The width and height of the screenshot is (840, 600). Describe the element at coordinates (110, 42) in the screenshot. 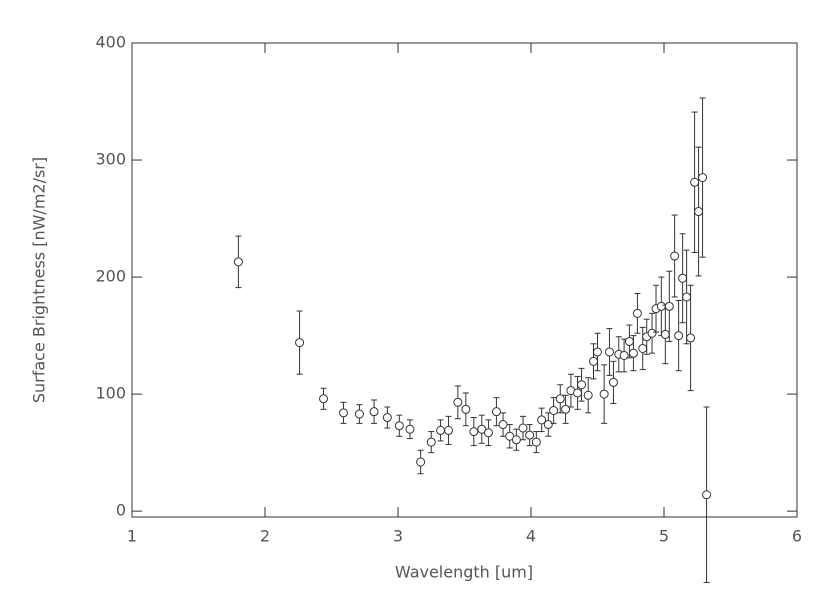

I see `y-tick-label: 400` at that location.